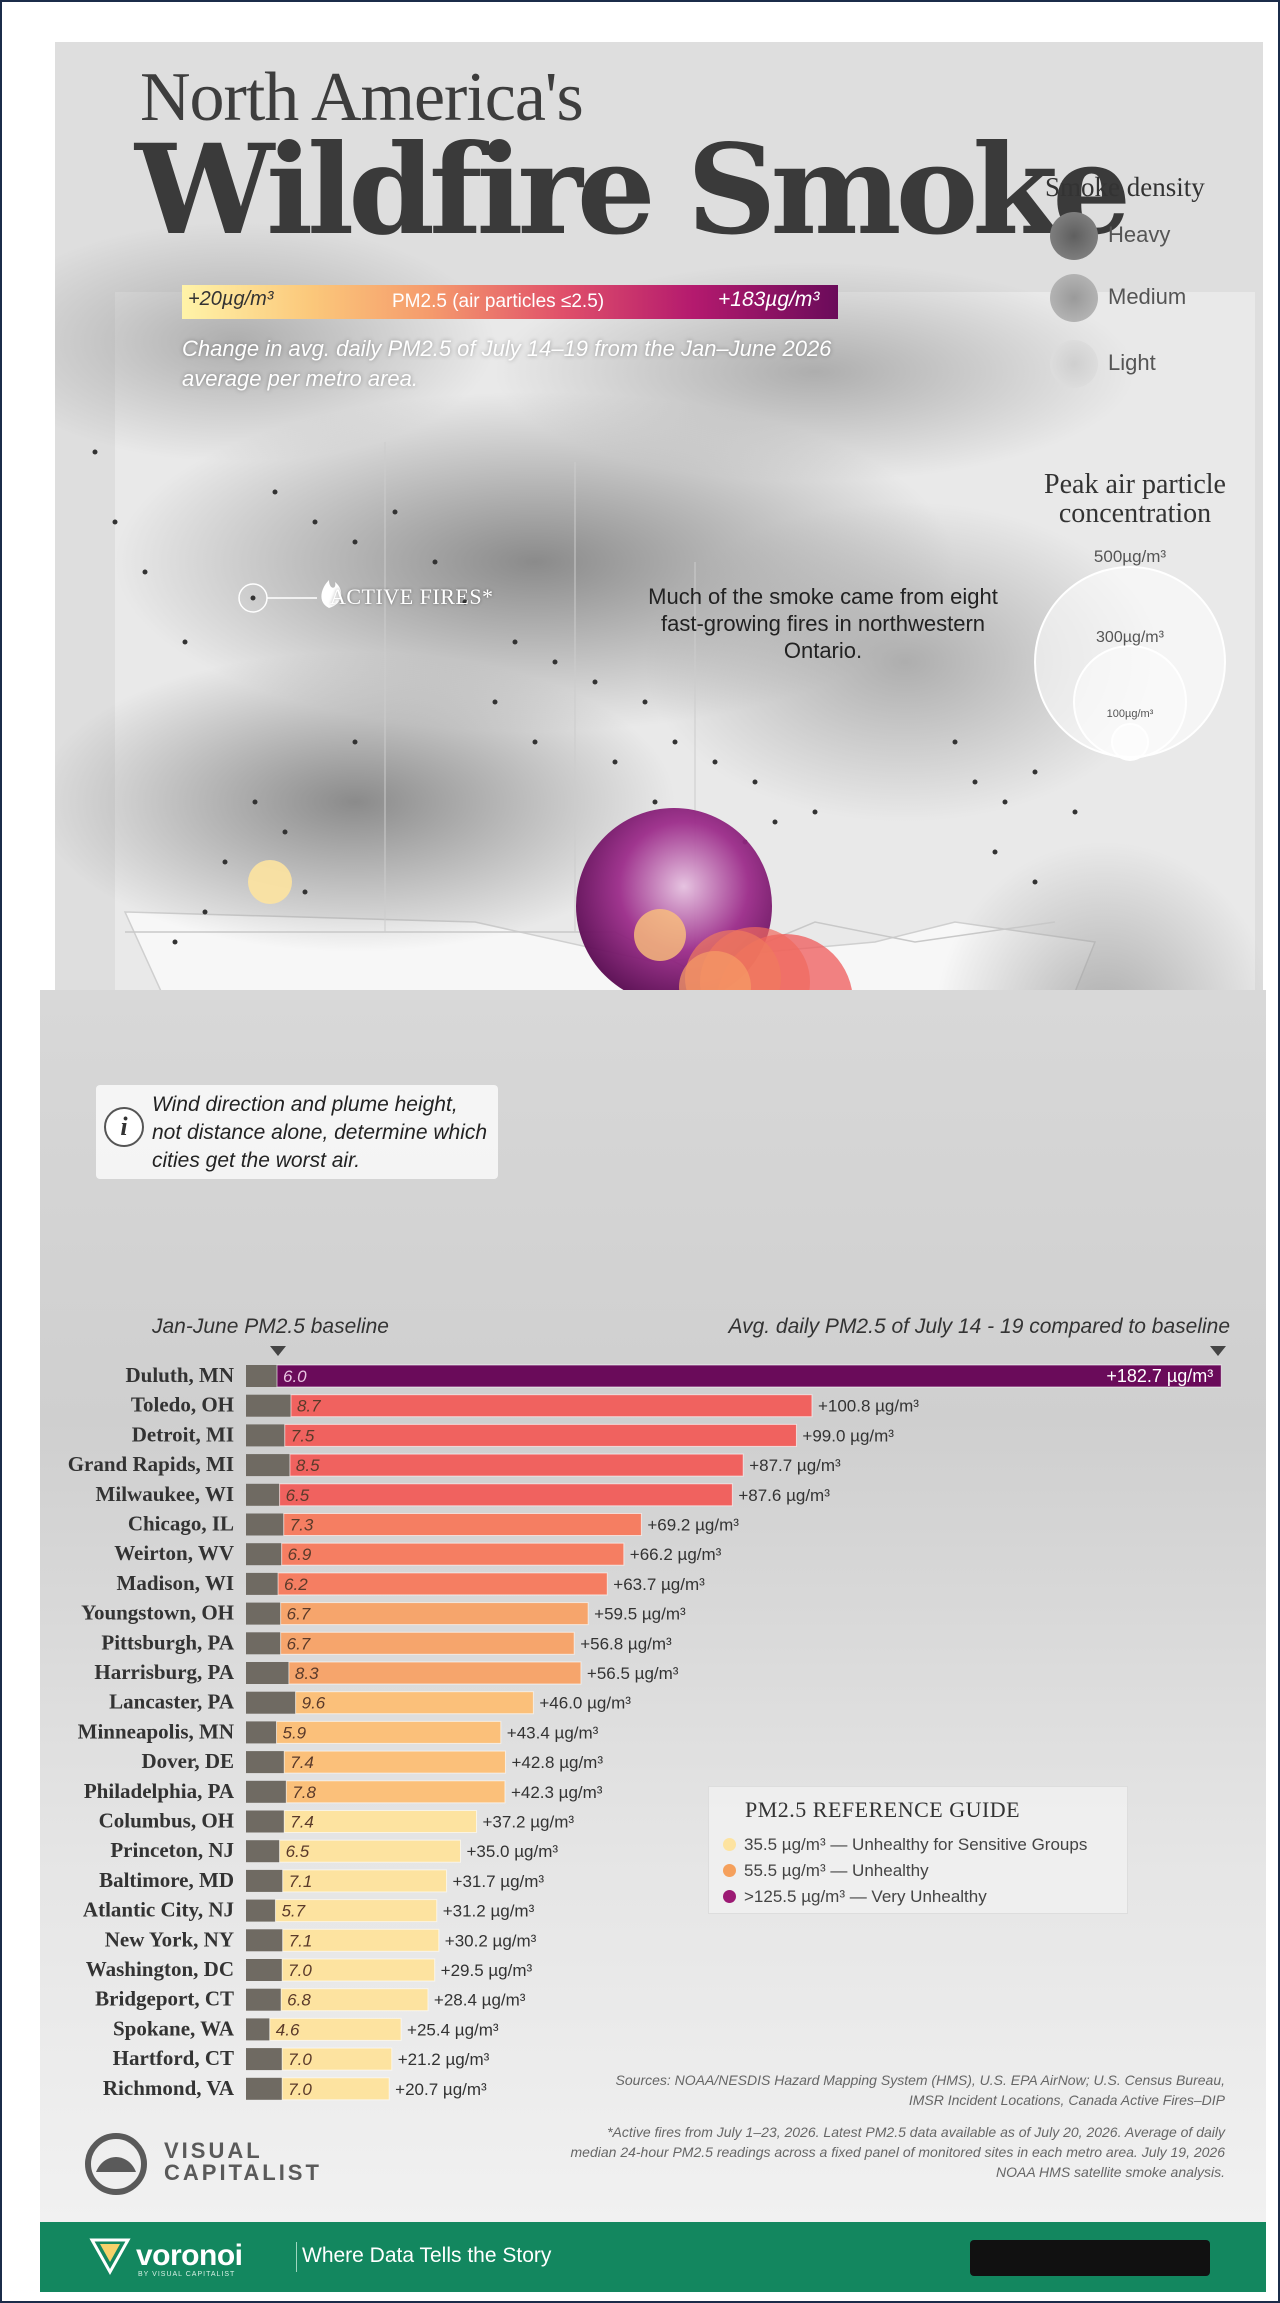 The image size is (1280, 2303). Describe the element at coordinates (1090, 2258) in the screenshot. I see `redacted-badge` at that location.